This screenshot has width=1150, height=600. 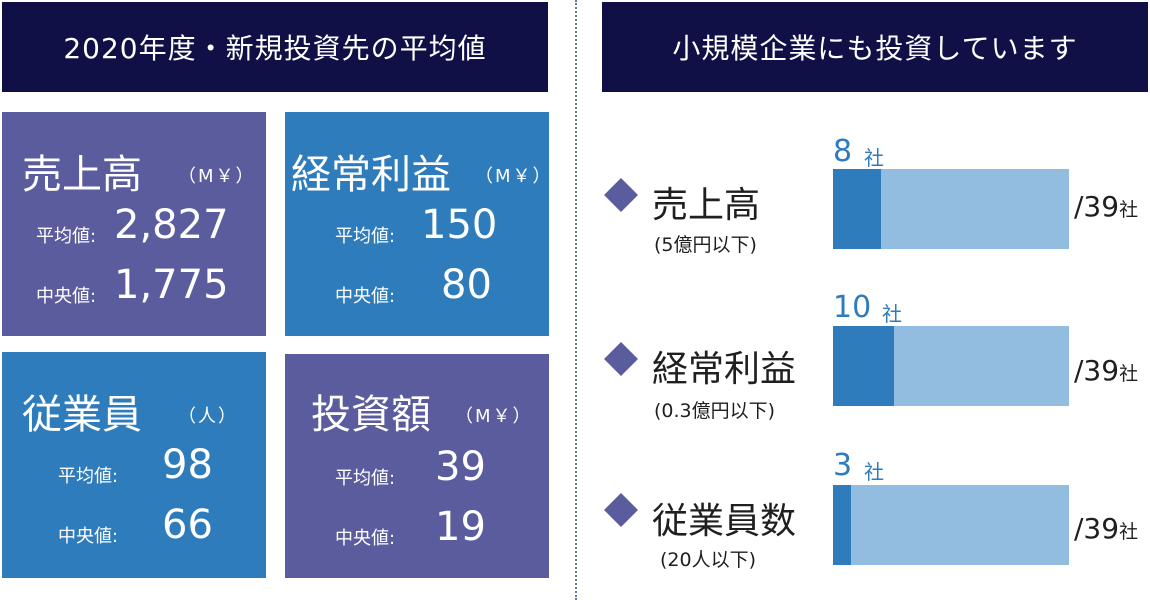 What do you see at coordinates (724, 521) in the screenshot?
I see `row-title-employees: 従業員数` at bounding box center [724, 521].